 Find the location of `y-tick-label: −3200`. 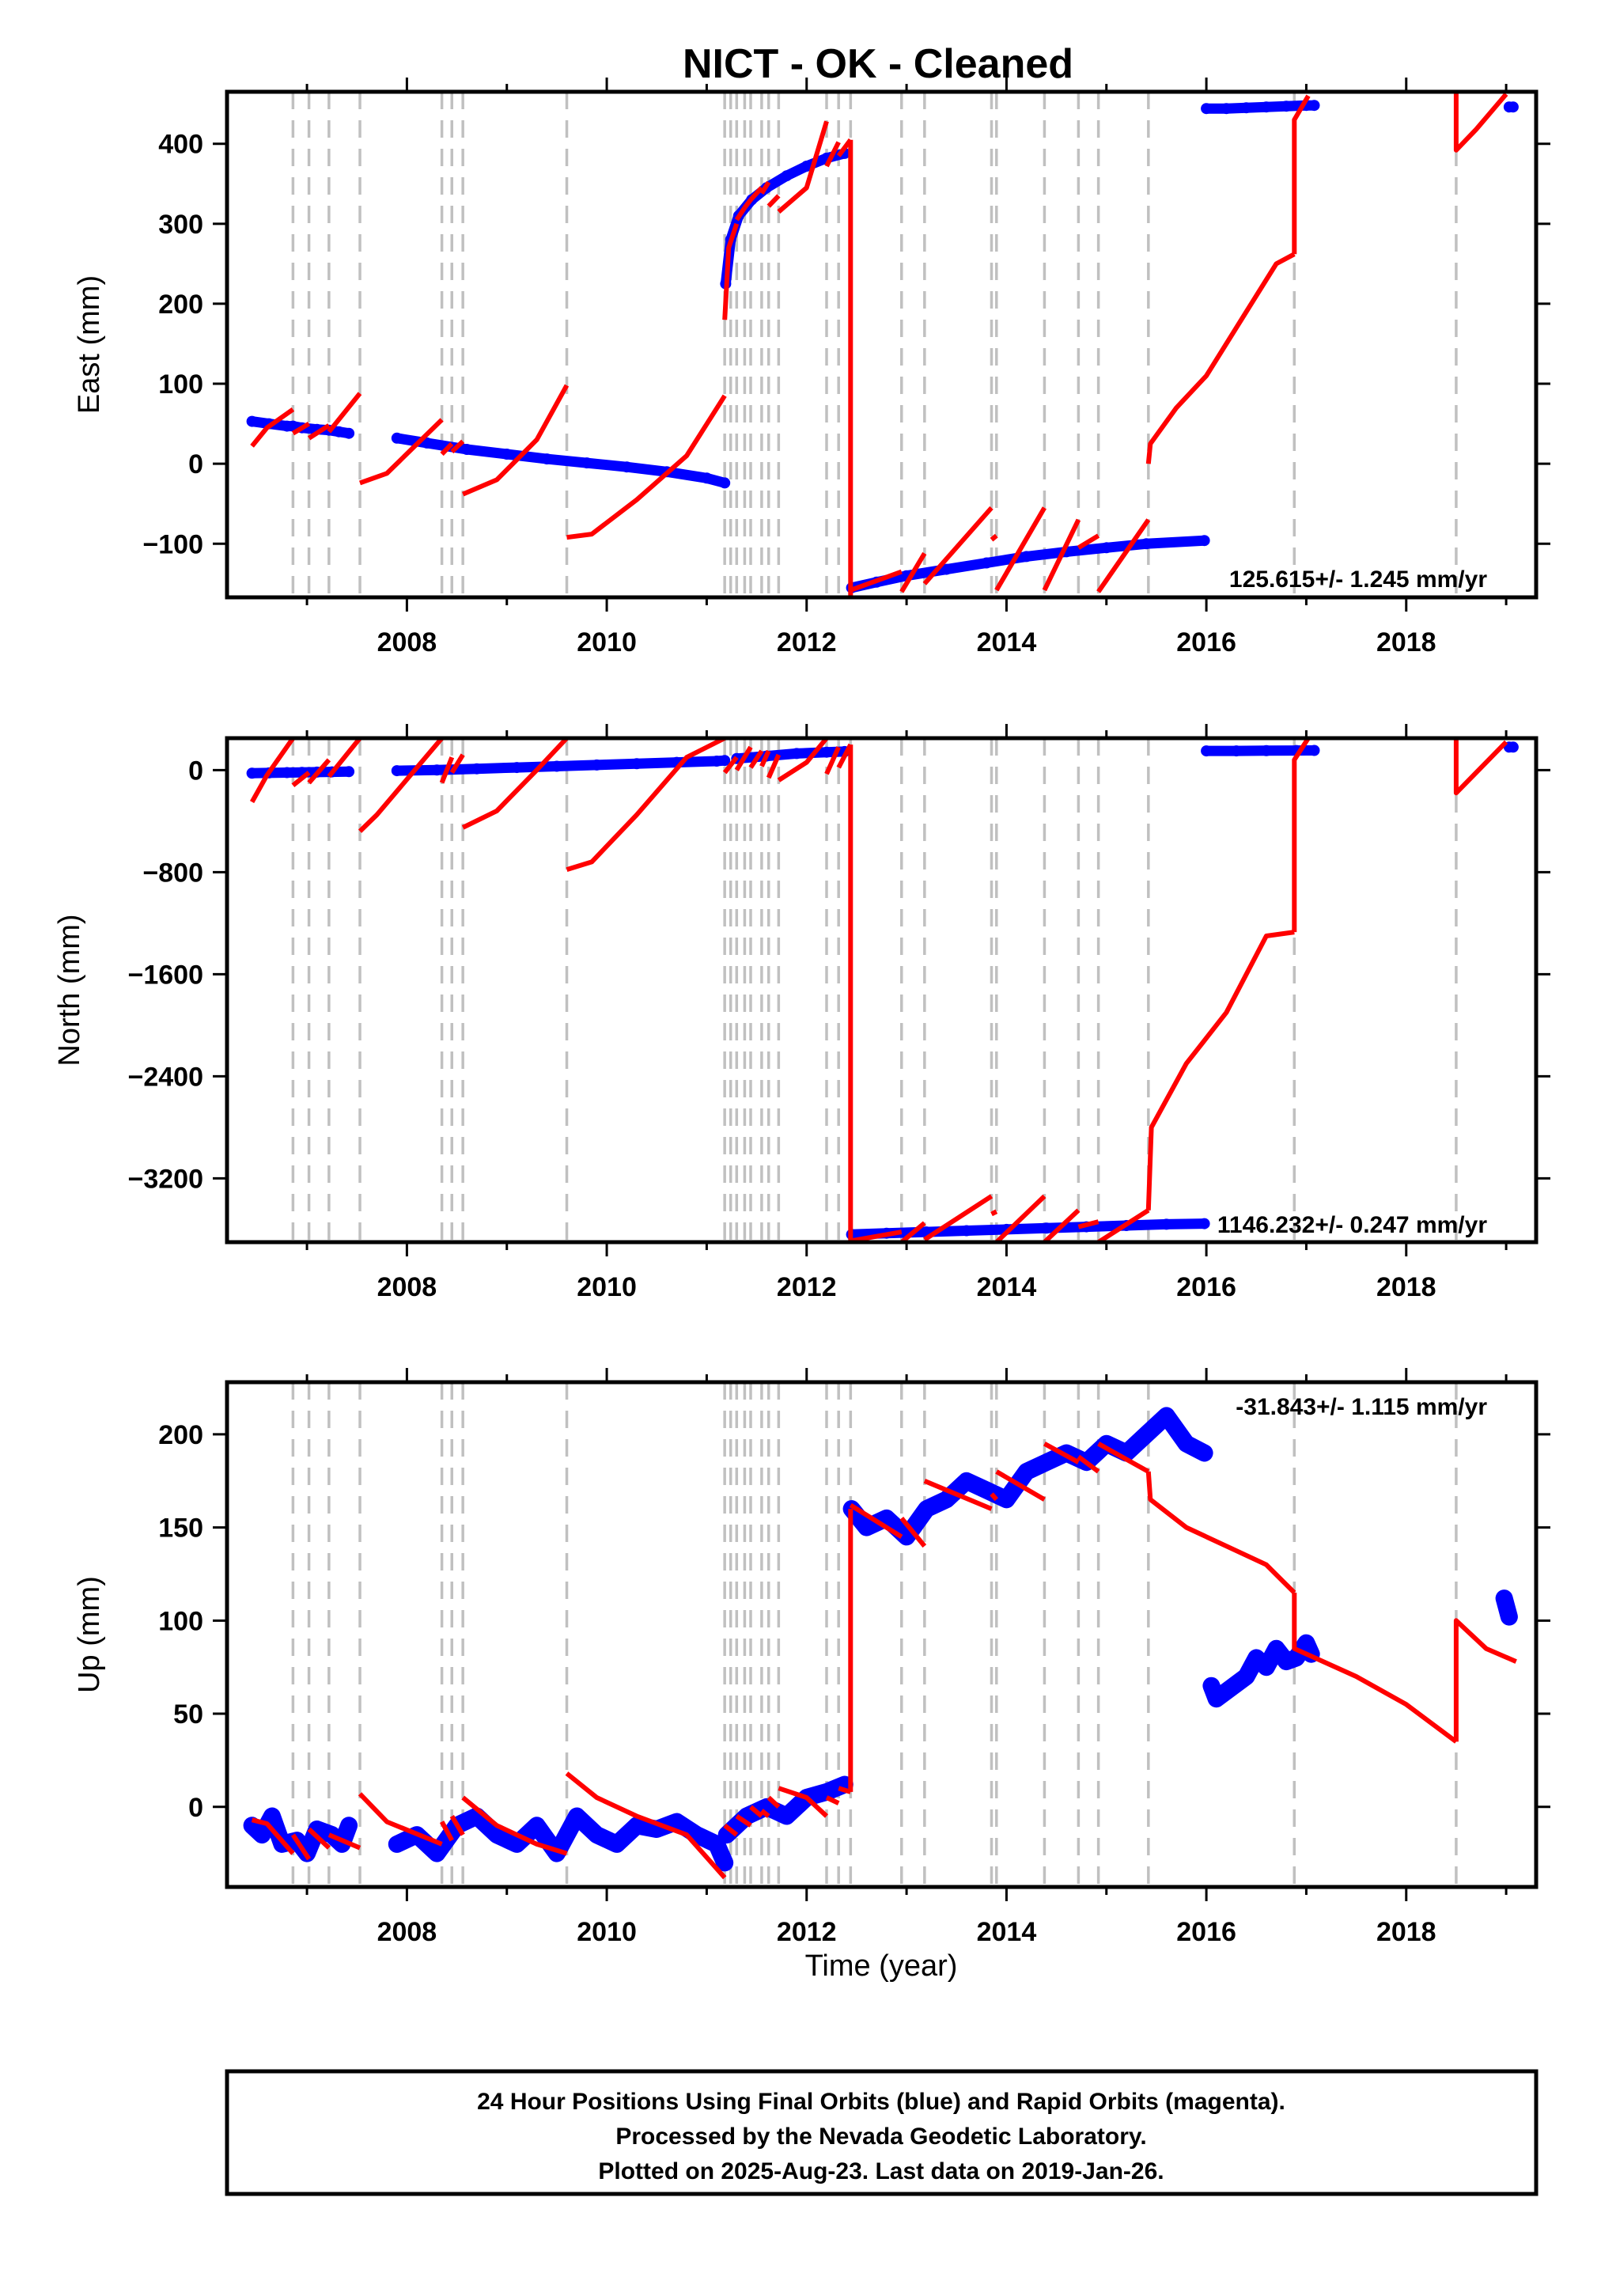

y-tick-label: −3200 is located at coordinates (166, 1179).